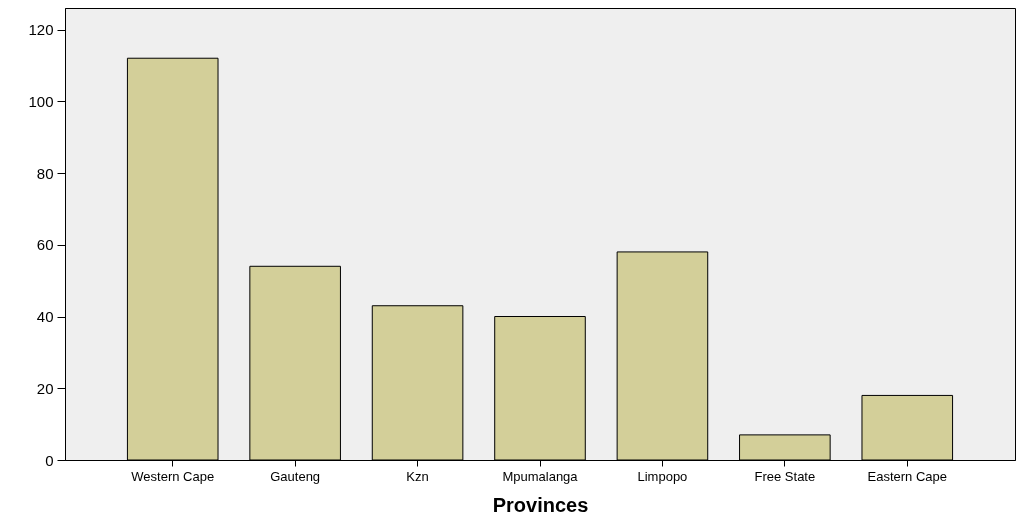  Describe the element at coordinates (907, 476) in the screenshot. I see `x-tick-label: Eastern Cape` at that location.